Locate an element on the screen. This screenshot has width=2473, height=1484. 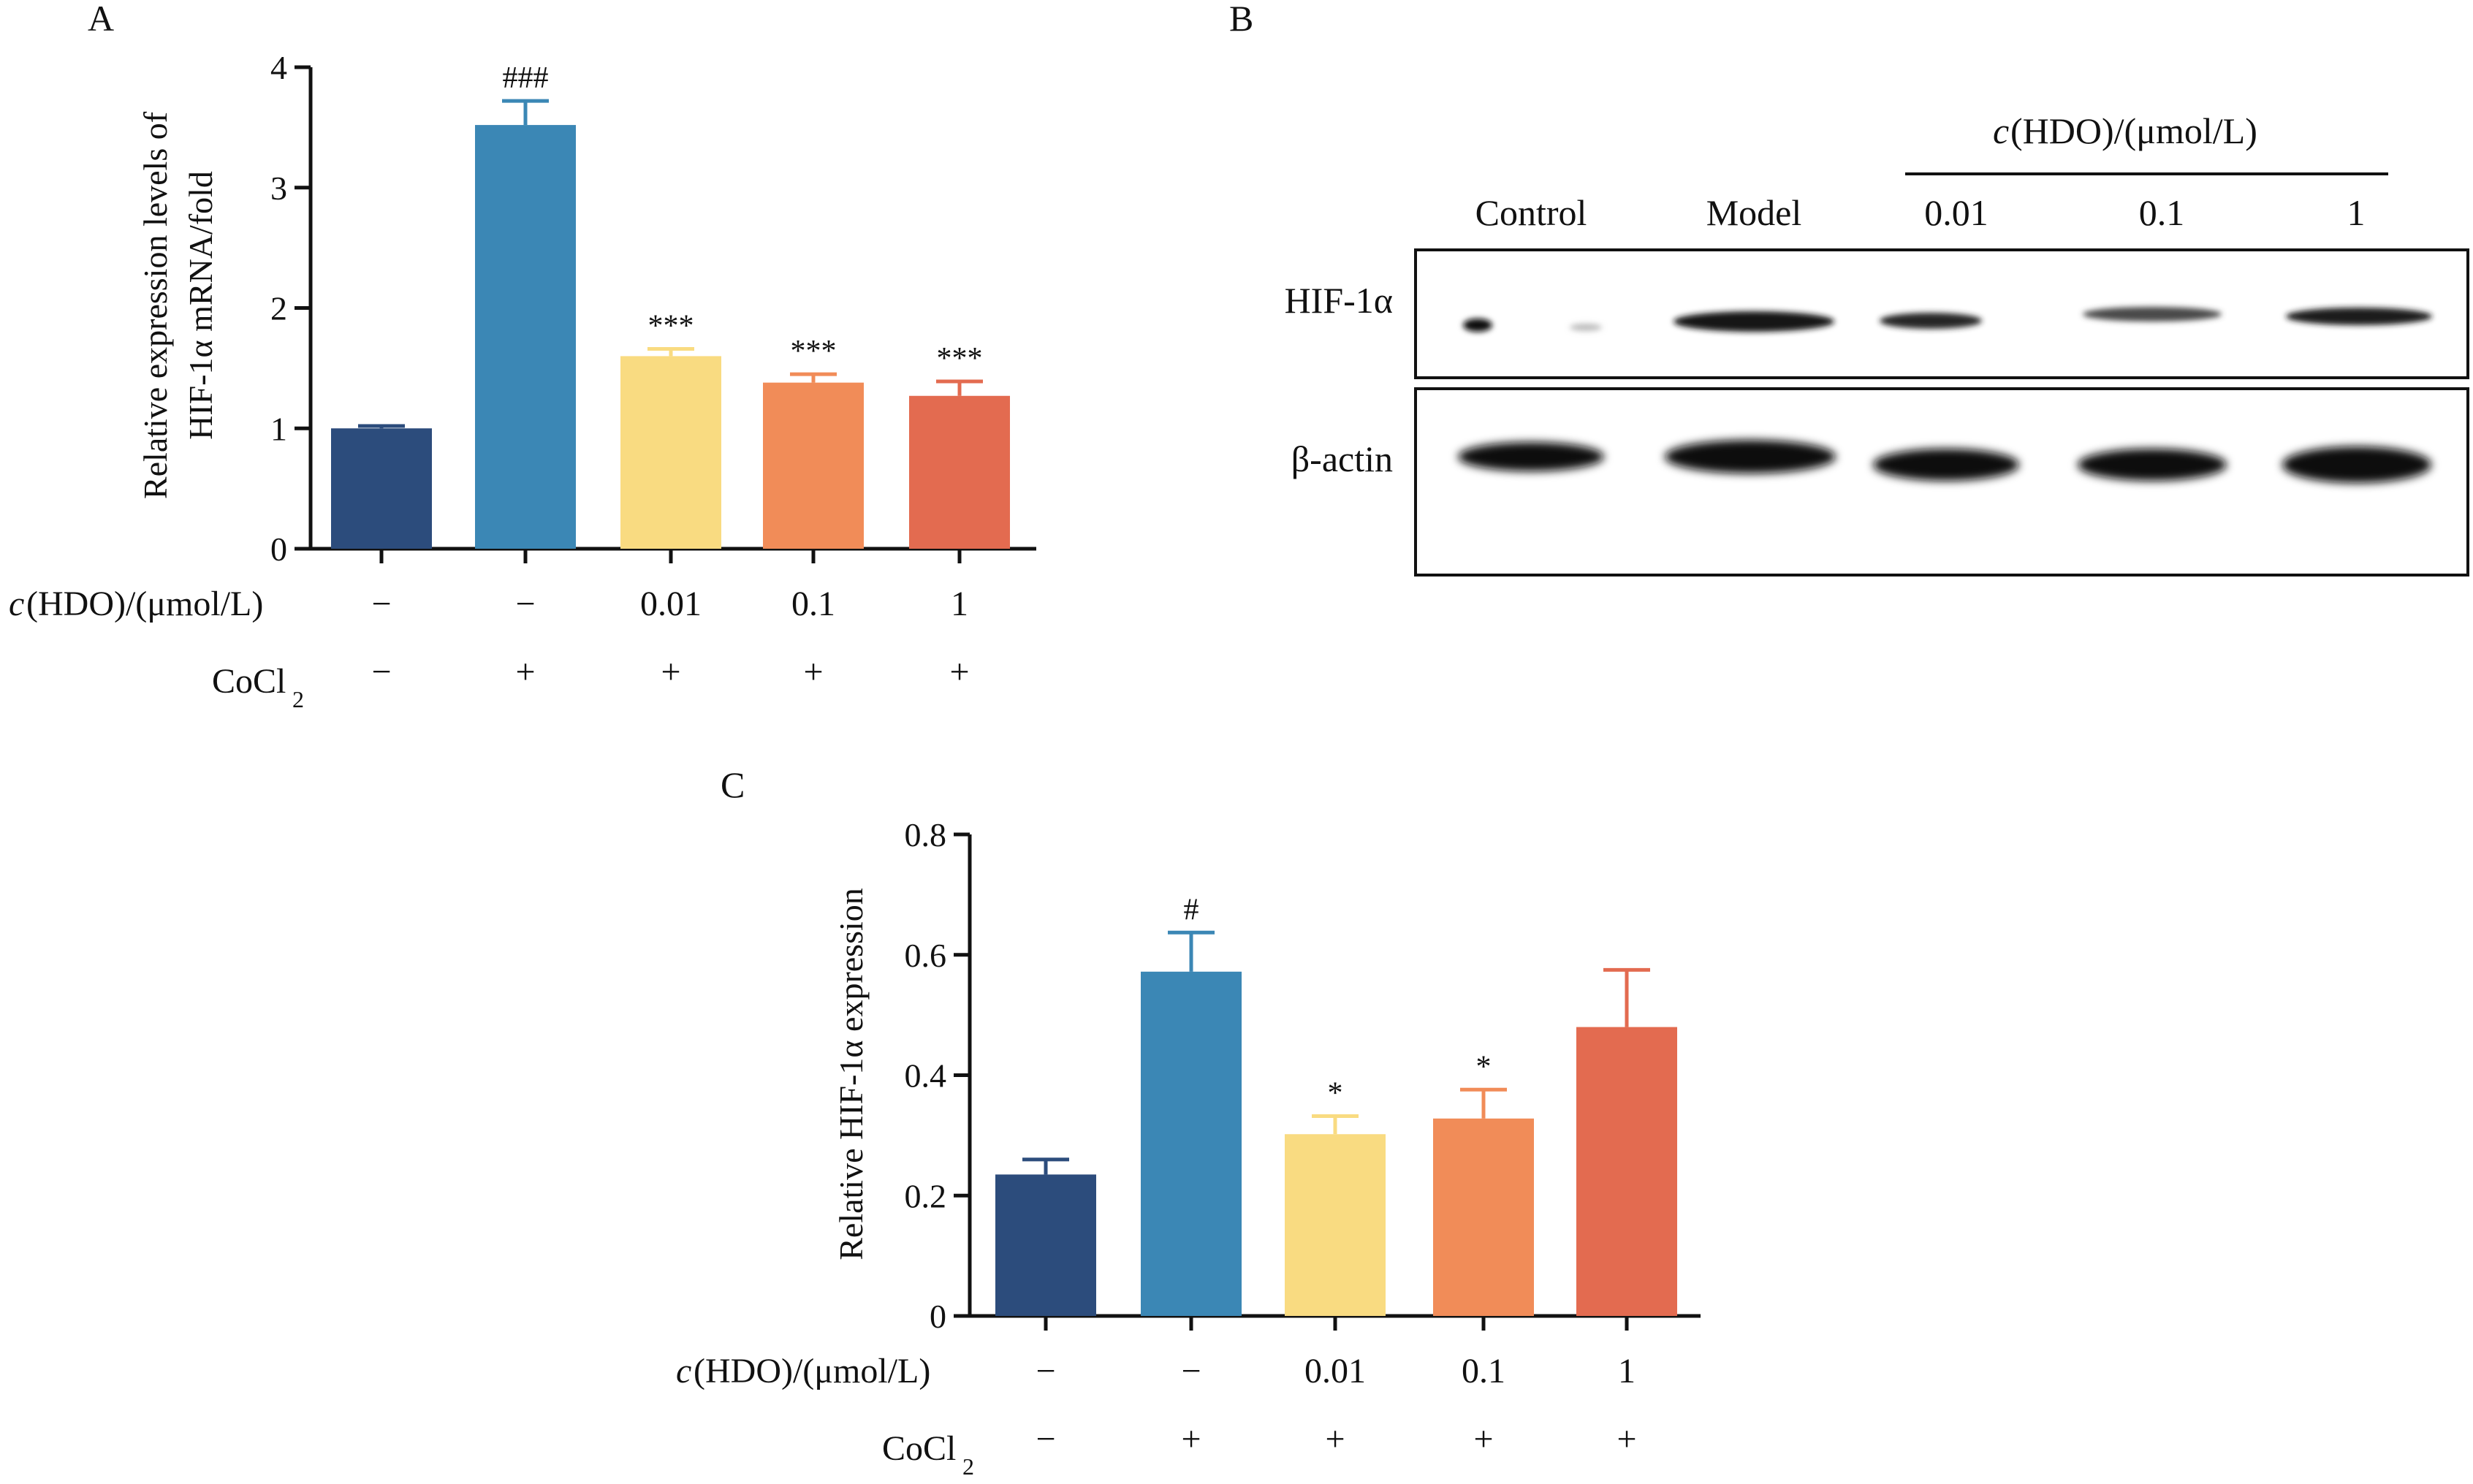
panel-a-bars: ### *** *** *** is located at coordinates (670, 305).